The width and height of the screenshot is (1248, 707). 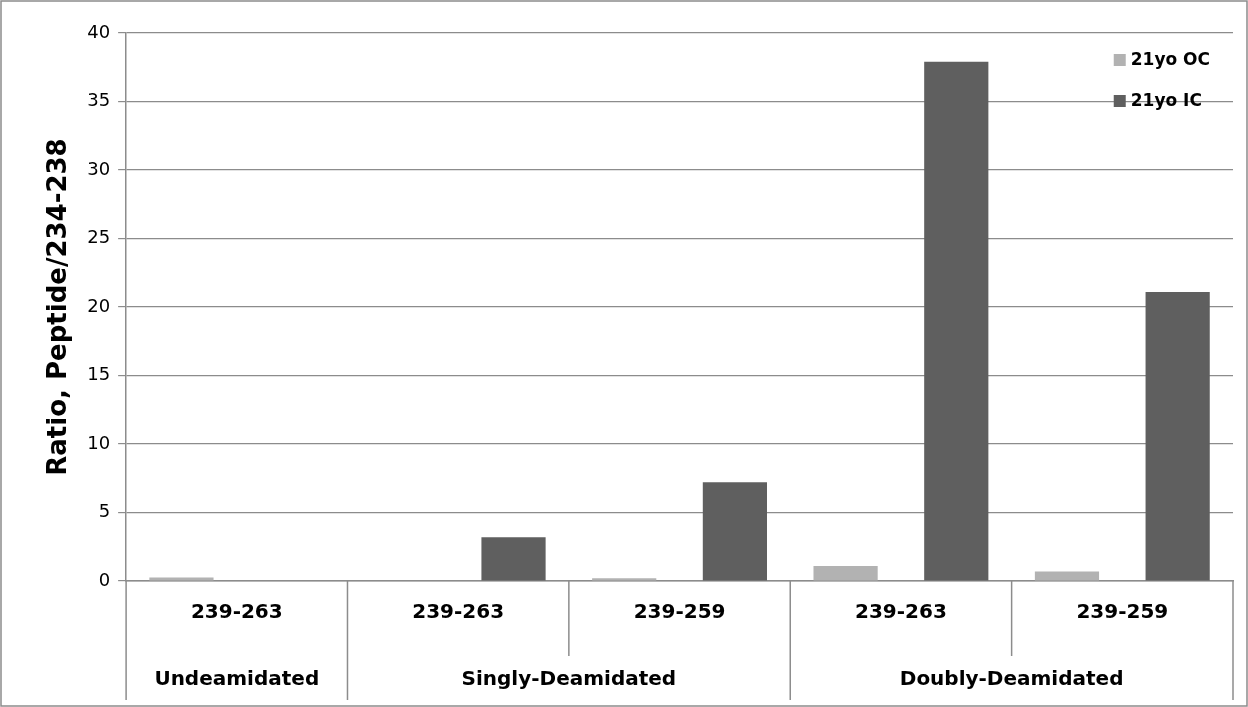 What do you see at coordinates (99, 168) in the screenshot?
I see `y-tick-label: 30` at bounding box center [99, 168].